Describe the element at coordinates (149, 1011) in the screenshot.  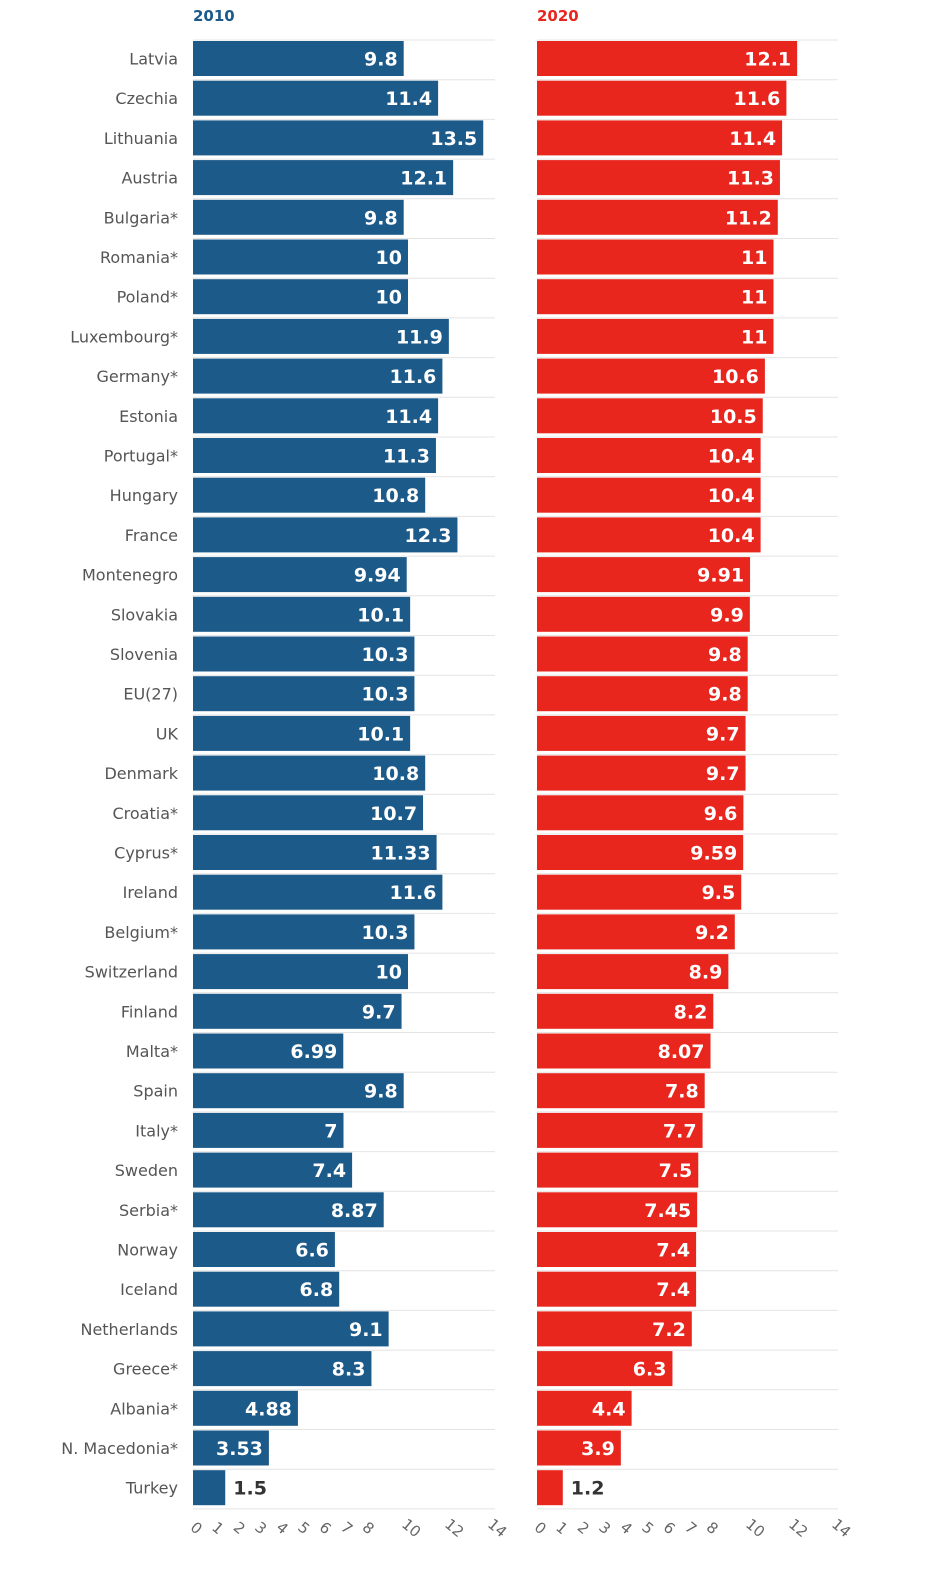
I see `category-label: Finland` at that location.